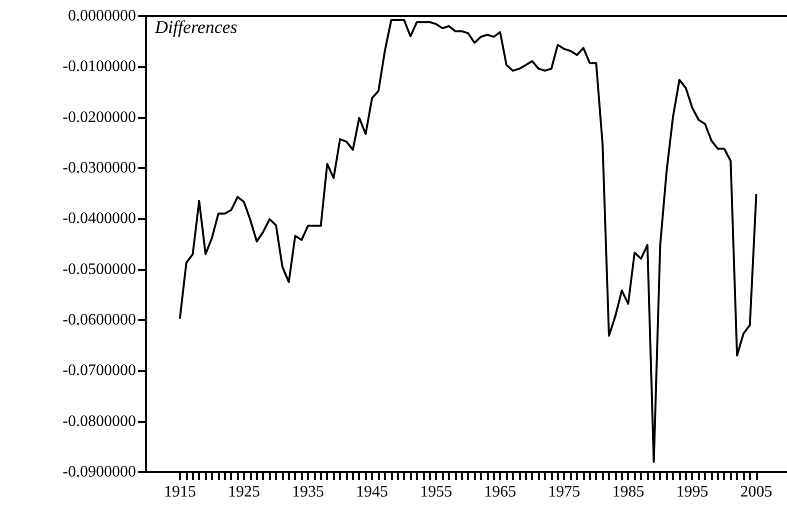 Image resolution: width=787 pixels, height=510 pixels. I want to click on x-tick-label: 1955, so click(436, 492).